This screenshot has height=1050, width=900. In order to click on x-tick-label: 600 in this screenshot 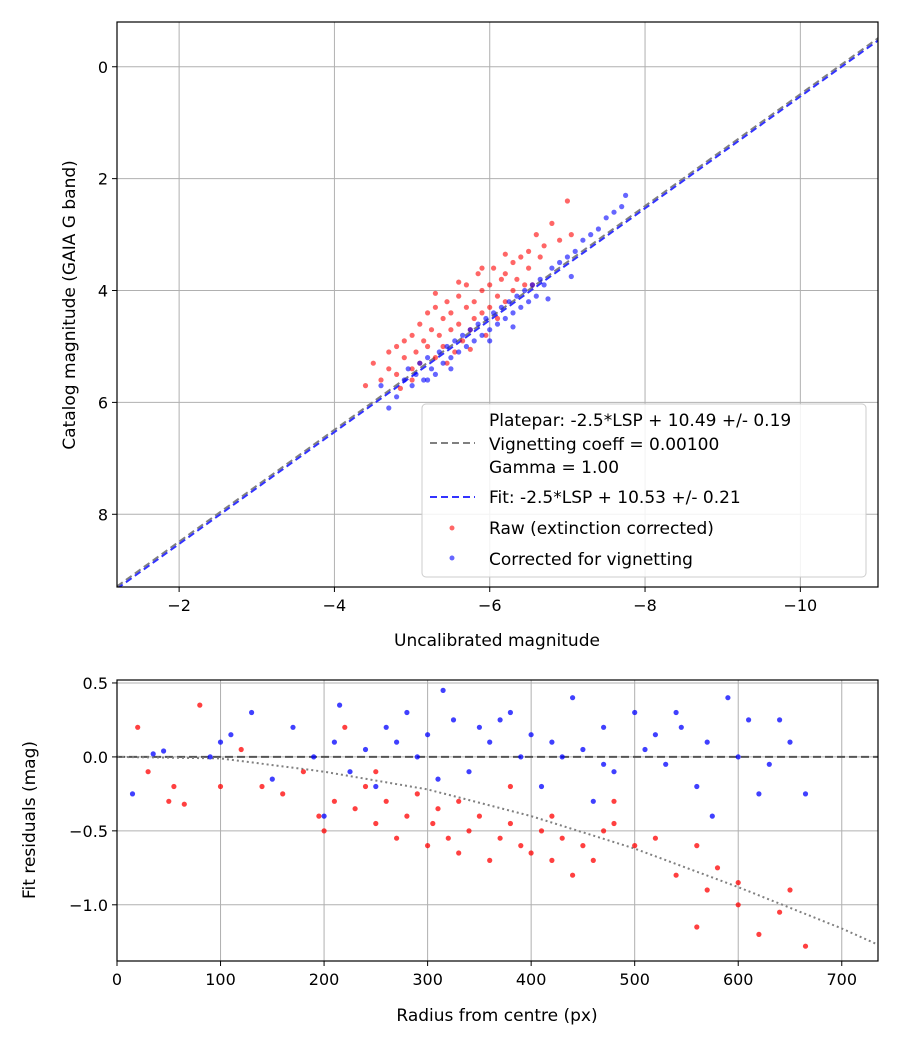, I will do `click(738, 979)`.